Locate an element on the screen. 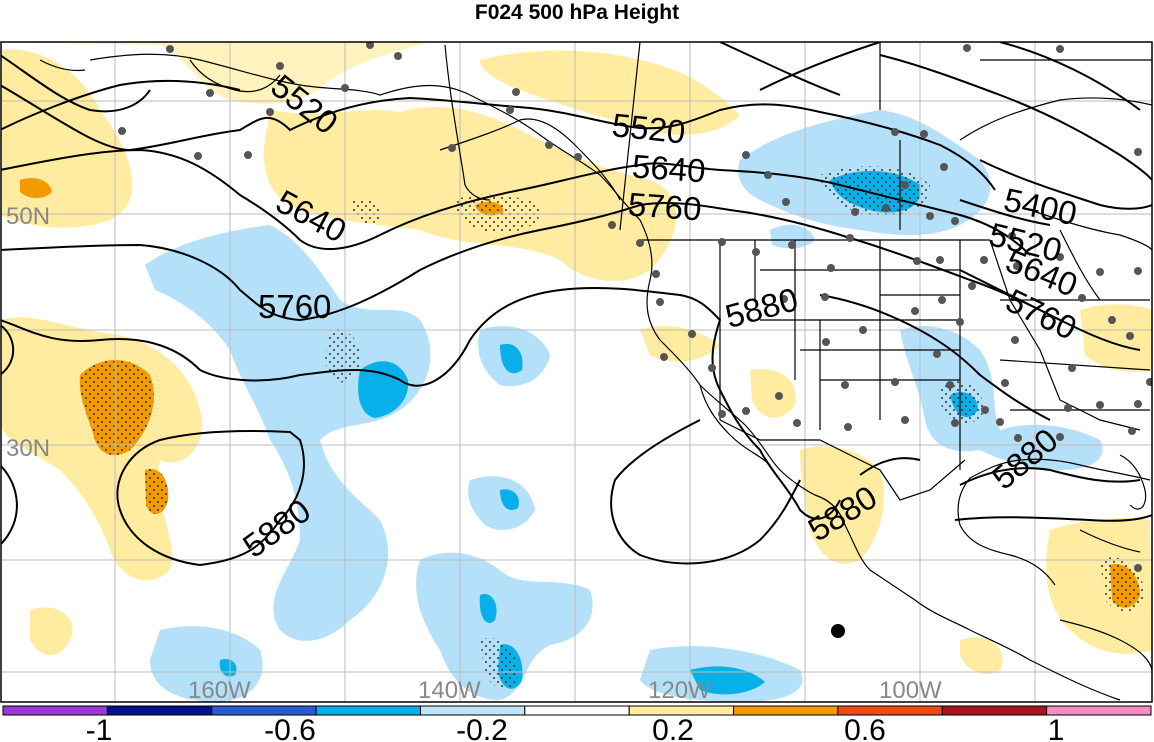  colorbar-label: 1 is located at coordinates (1056, 728).